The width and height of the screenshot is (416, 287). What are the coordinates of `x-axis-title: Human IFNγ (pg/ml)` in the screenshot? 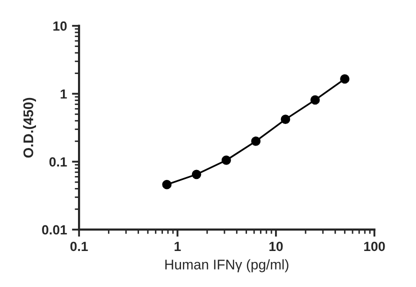 It's located at (226, 265).